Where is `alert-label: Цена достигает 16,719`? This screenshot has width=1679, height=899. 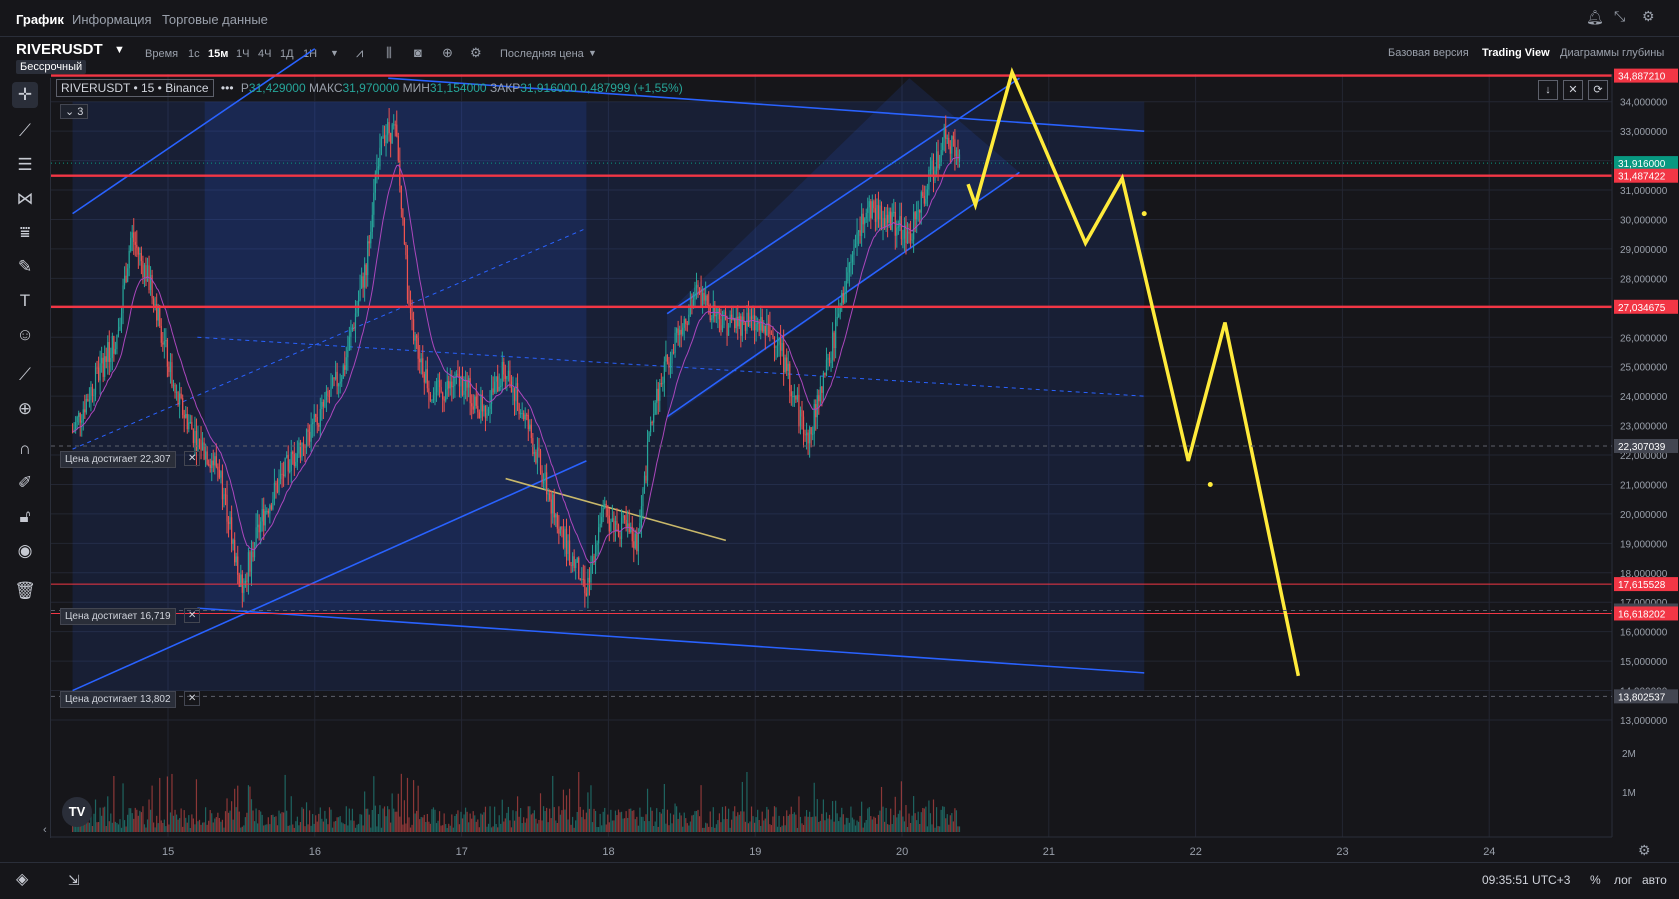
alert-label: Цена достигает 16,719 is located at coordinates (118, 616).